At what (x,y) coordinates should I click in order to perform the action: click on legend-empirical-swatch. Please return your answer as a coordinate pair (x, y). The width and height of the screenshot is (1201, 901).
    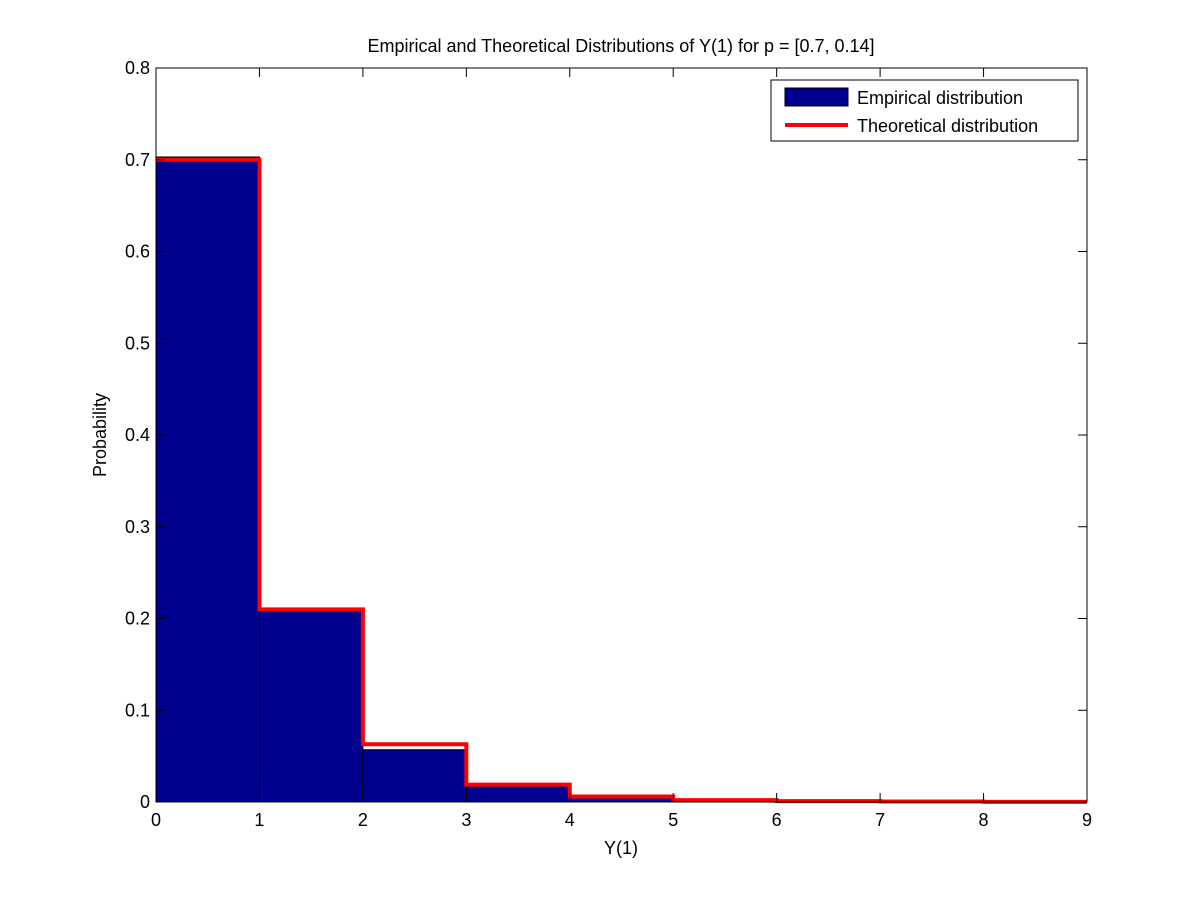
    Looking at the image, I should click on (816, 97).